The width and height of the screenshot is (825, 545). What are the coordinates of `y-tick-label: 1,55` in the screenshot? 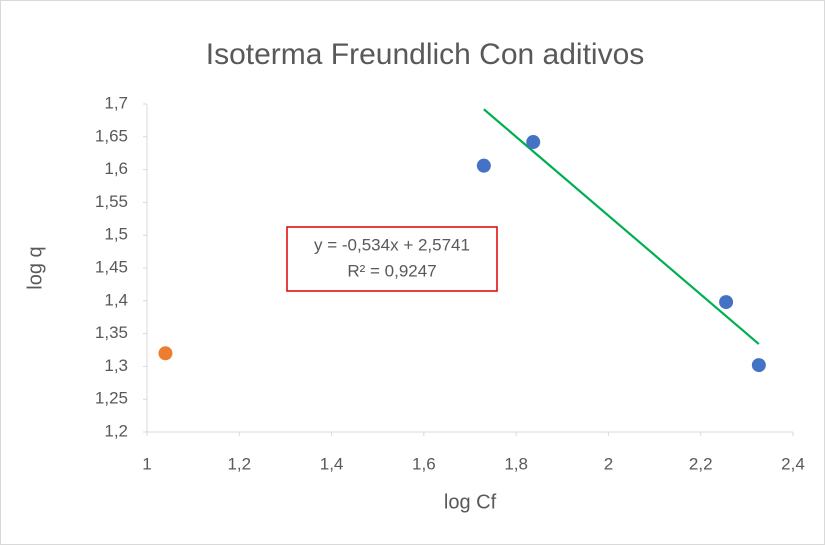 It's located at (111, 201).